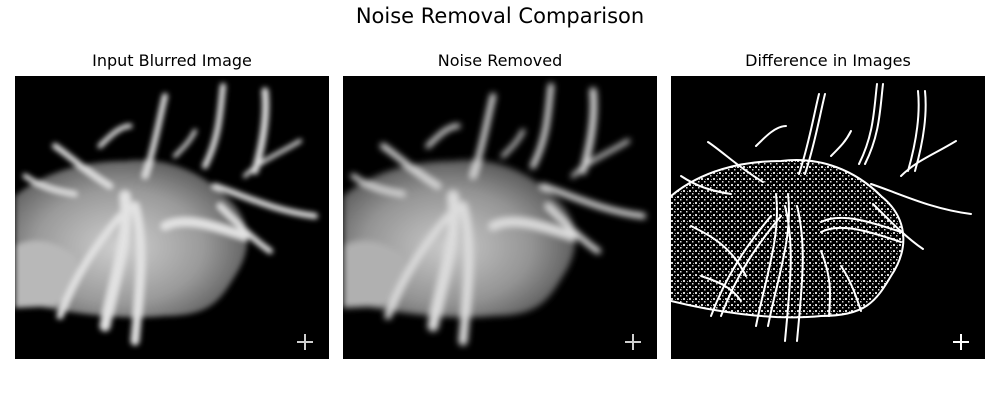 Image resolution: width=1000 pixels, height=400 pixels. I want to click on panel-title-difference: Difference in Images, so click(828, 60).